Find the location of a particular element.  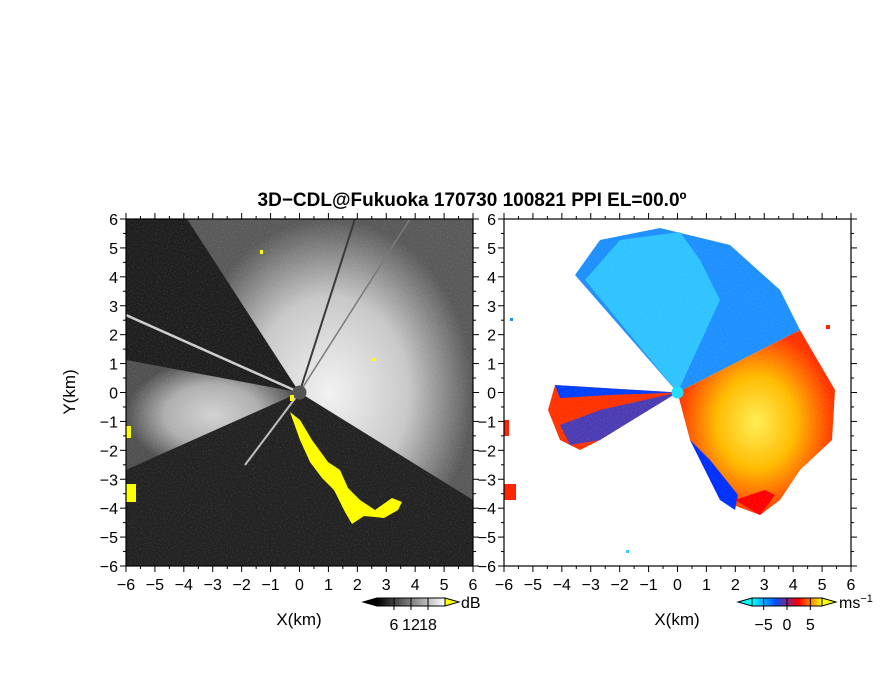

velocity-y-tick-label: 2 is located at coordinates (491, 336).